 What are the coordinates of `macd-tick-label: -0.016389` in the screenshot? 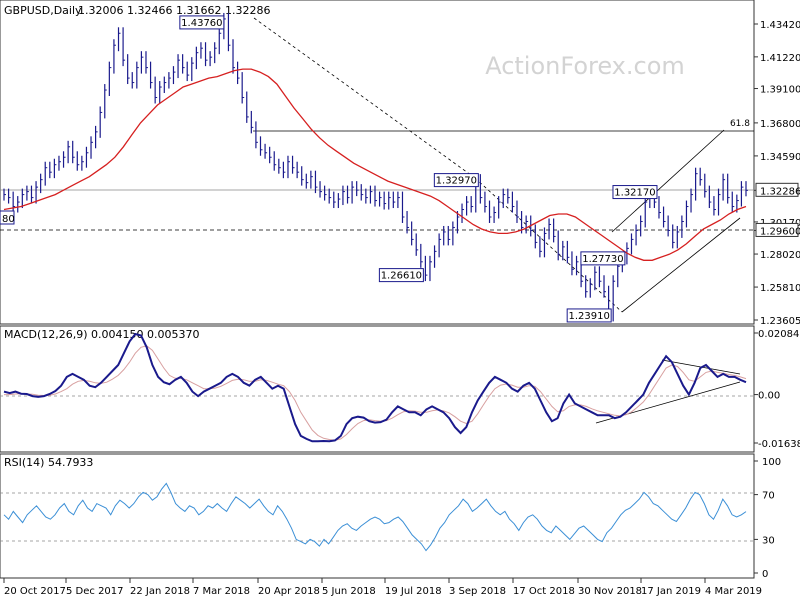 It's located at (779, 444).